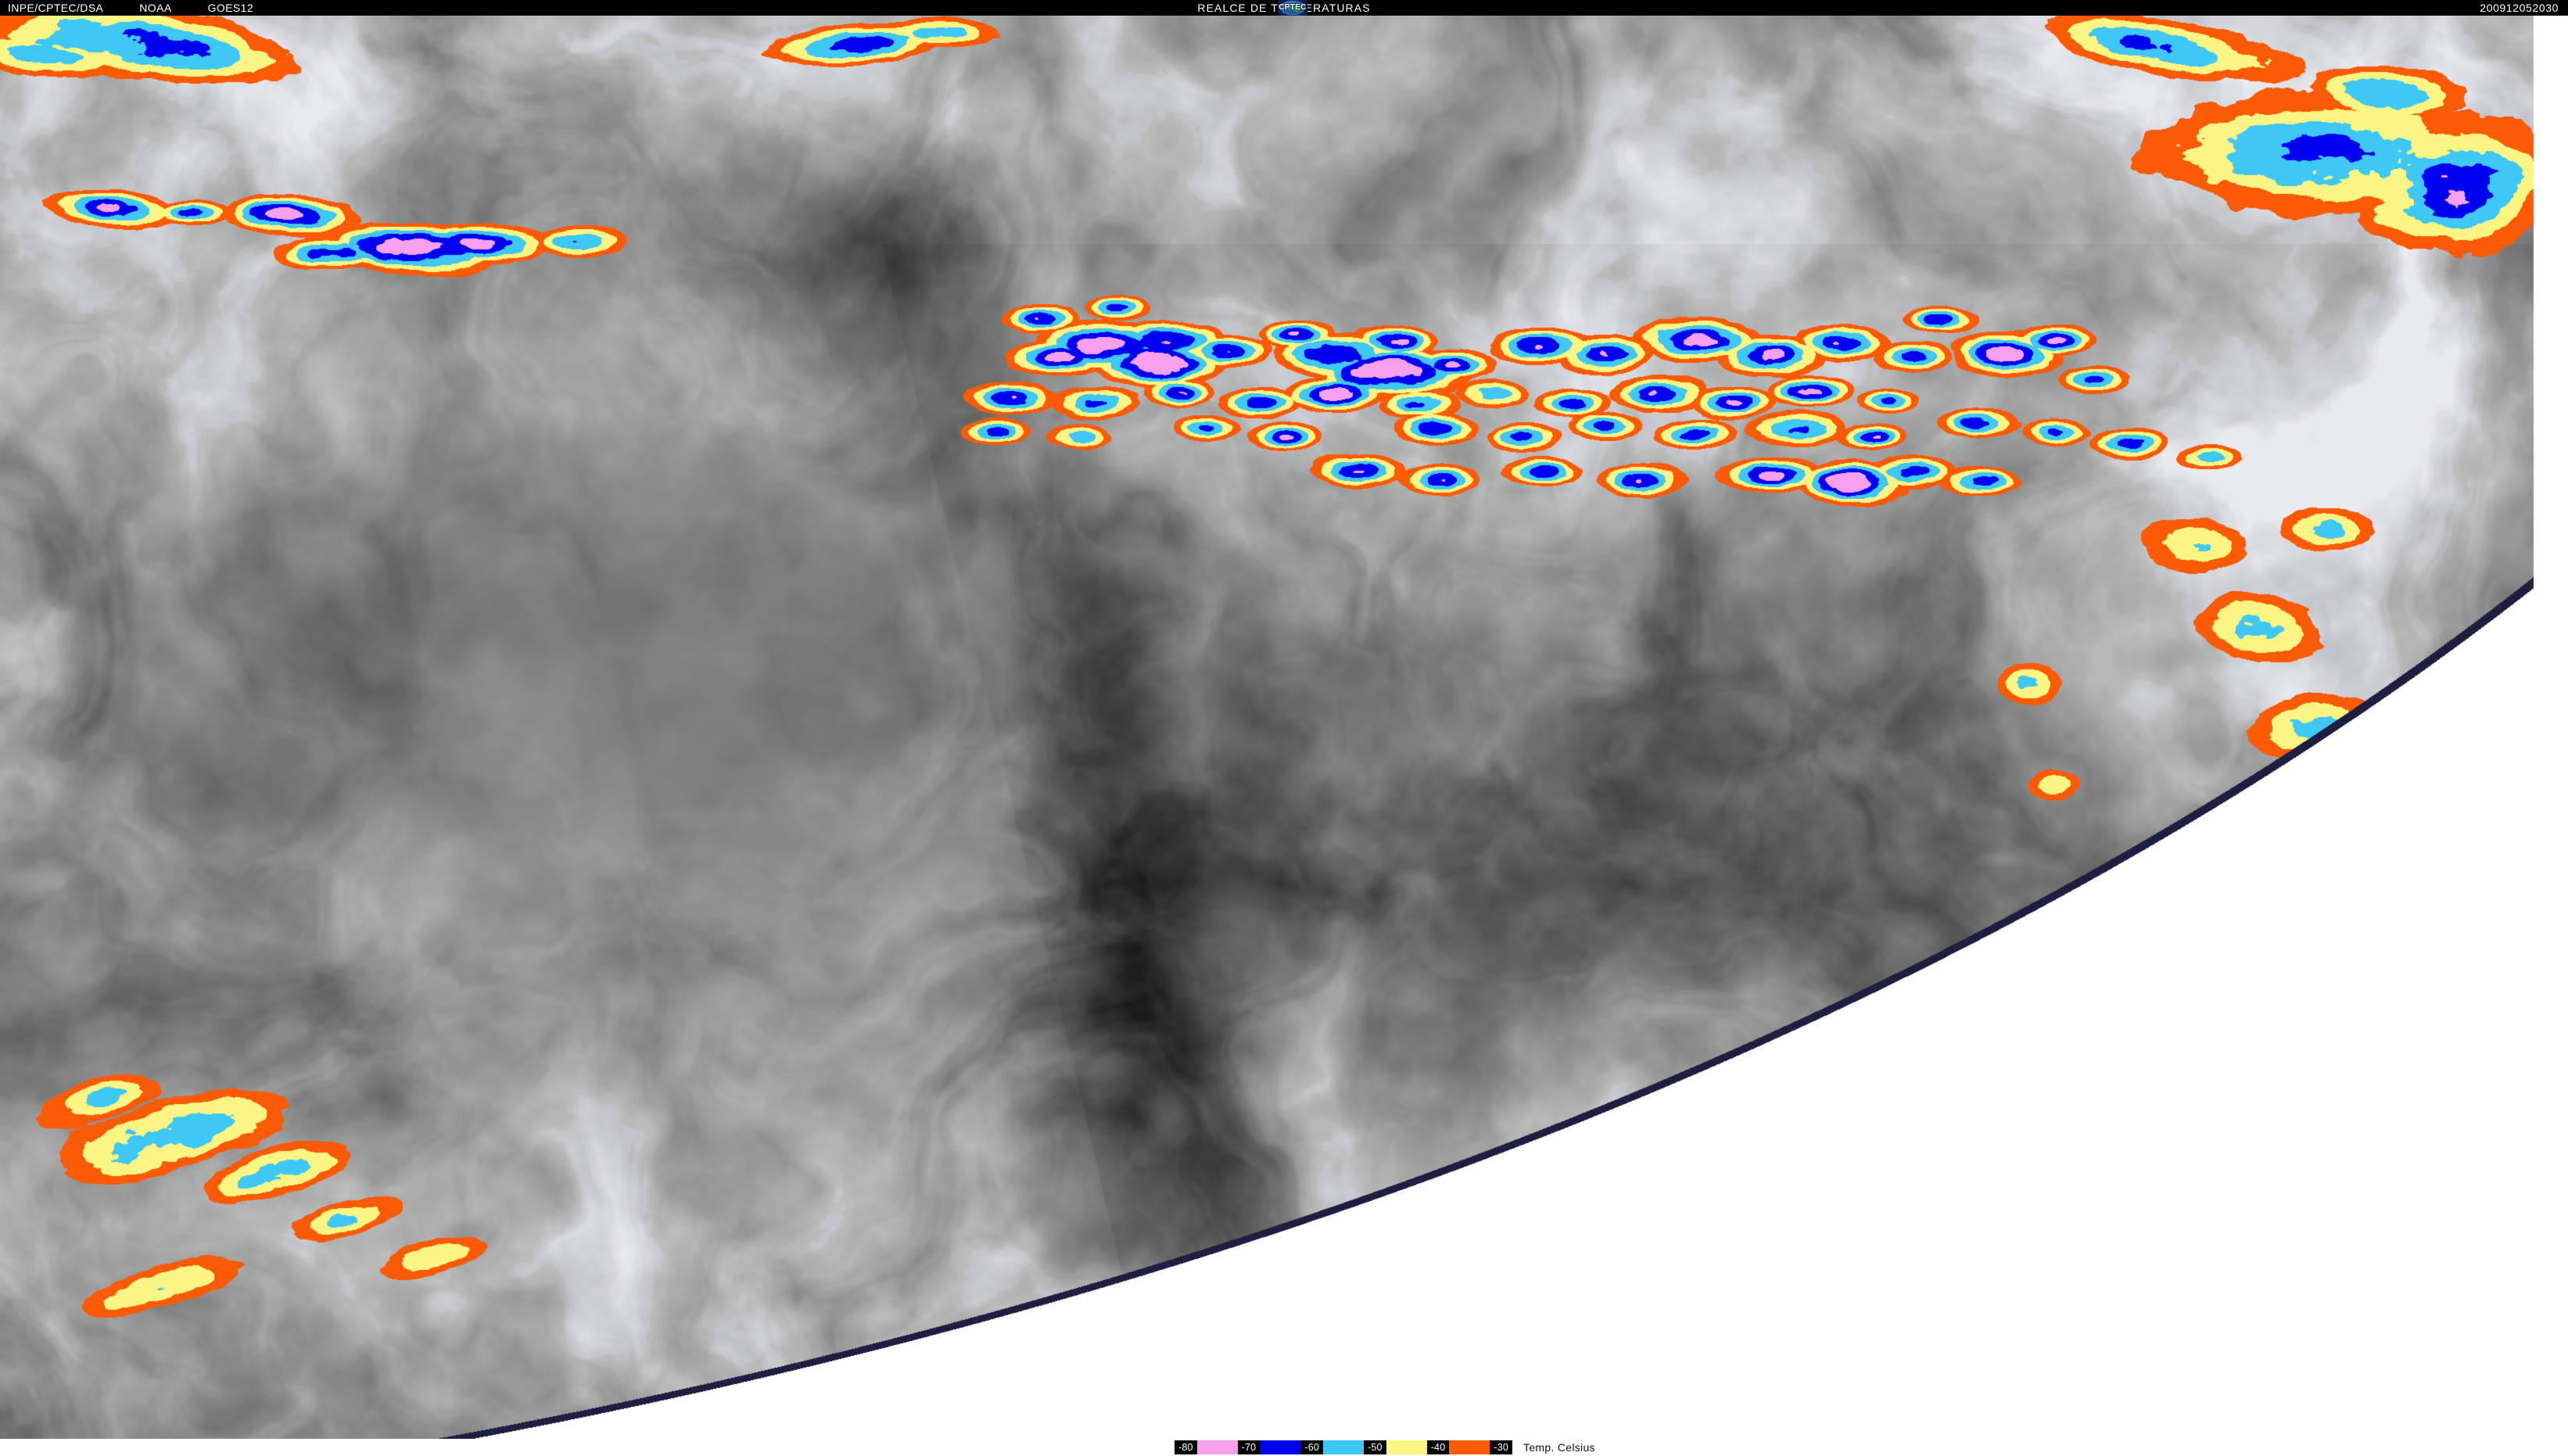 Image resolution: width=2568 pixels, height=1456 pixels. I want to click on timestamp-label: 200912052030, so click(2520, 8).